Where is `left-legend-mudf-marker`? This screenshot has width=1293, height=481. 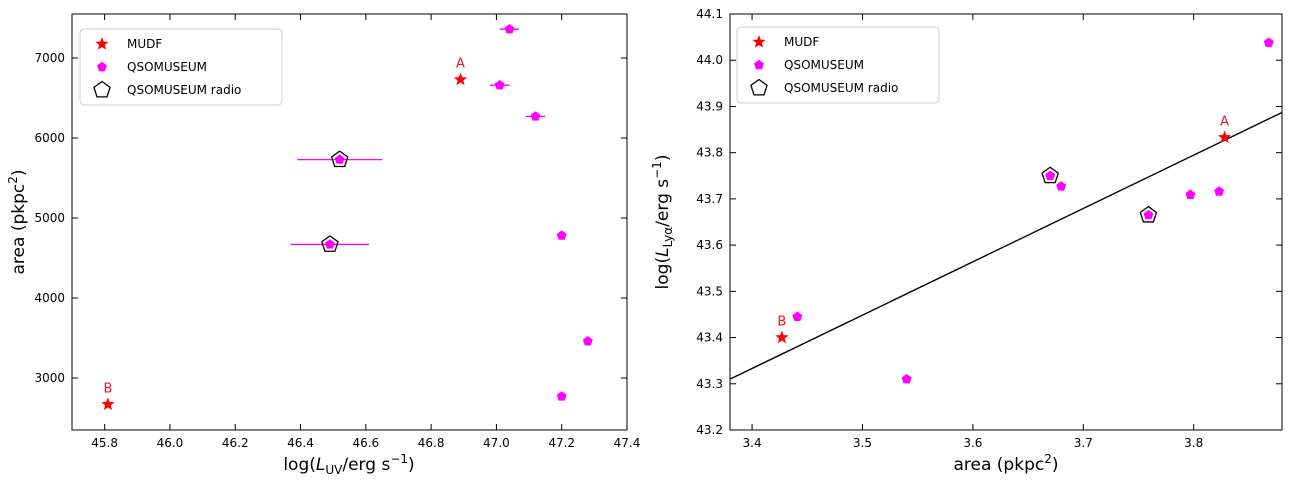 left-legend-mudf-marker is located at coordinates (102, 43).